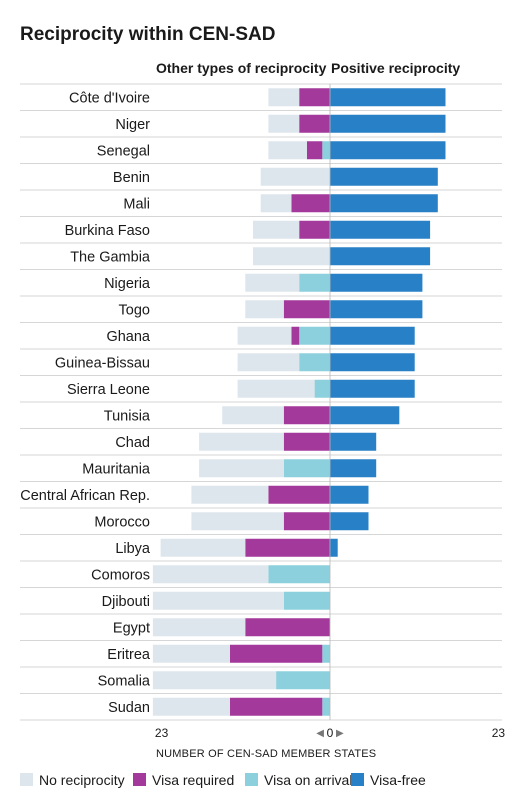 This screenshot has height=805, width=531. Describe the element at coordinates (261, 307) in the screenshot. I see `row-togo: Togo` at that location.